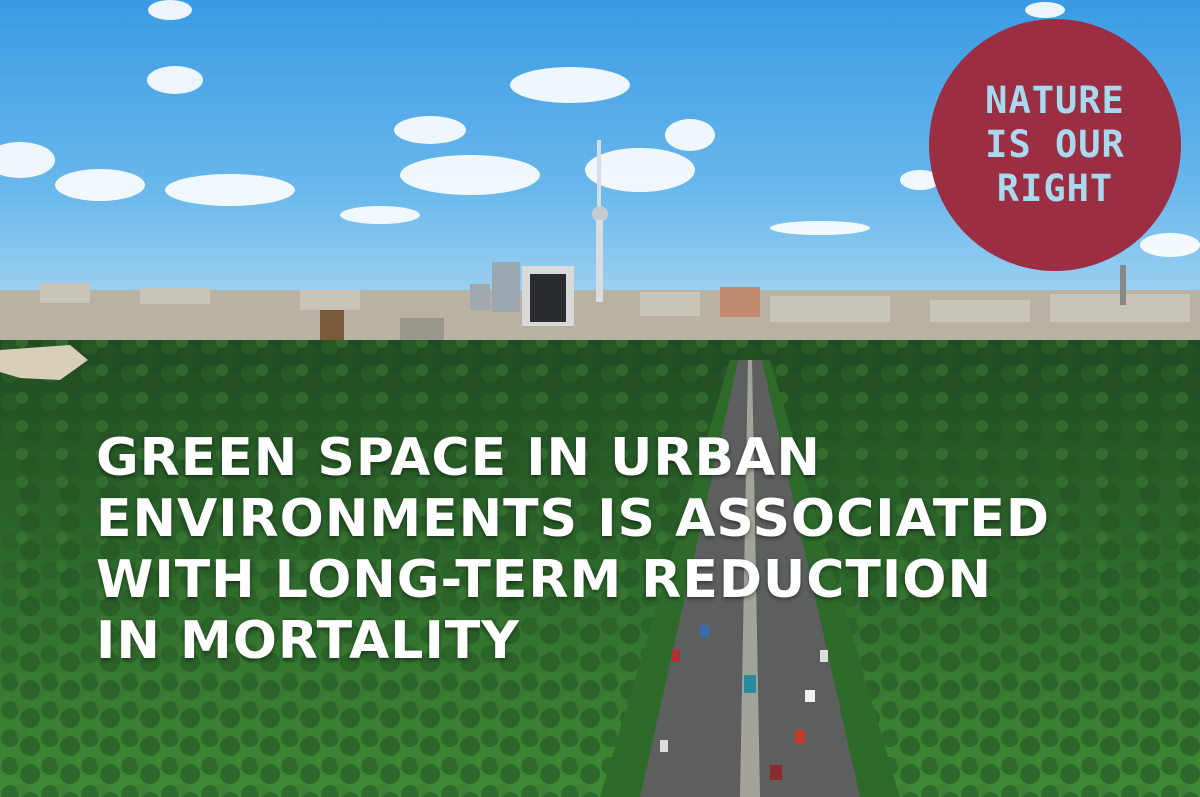 The height and width of the screenshot is (797, 1200). I want to click on badge-line-1: NATURE, so click(1055, 100).